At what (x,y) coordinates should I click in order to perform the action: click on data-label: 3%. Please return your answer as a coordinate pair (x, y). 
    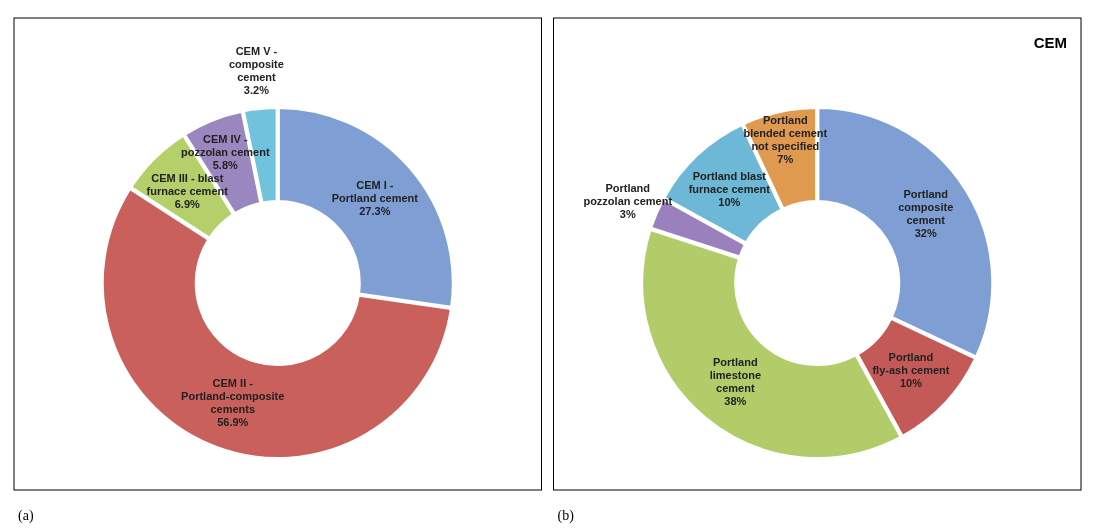
    Looking at the image, I should click on (627, 213).